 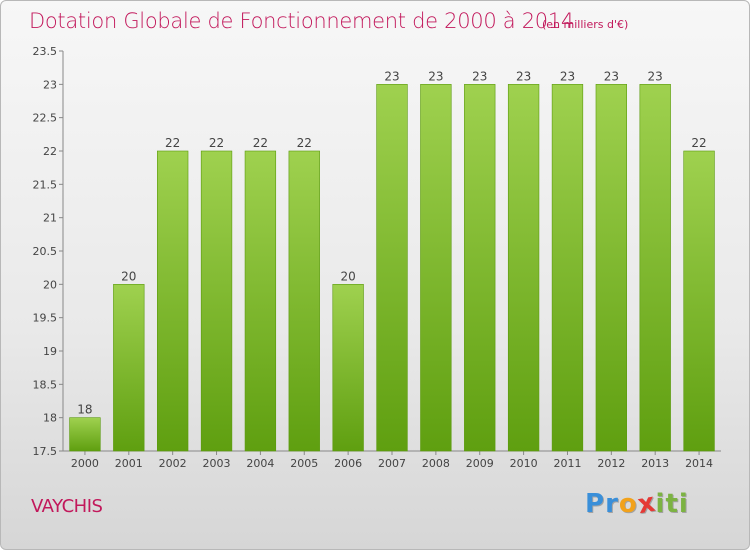 What do you see at coordinates (479, 76) in the screenshot?
I see `data-label-2009: 23` at bounding box center [479, 76].